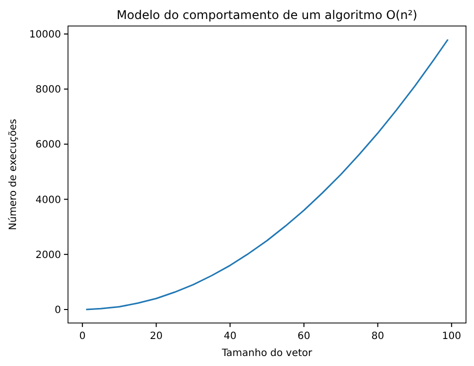  What do you see at coordinates (13, 174) in the screenshot?
I see `y-axis-title: Número de execuções` at bounding box center [13, 174].